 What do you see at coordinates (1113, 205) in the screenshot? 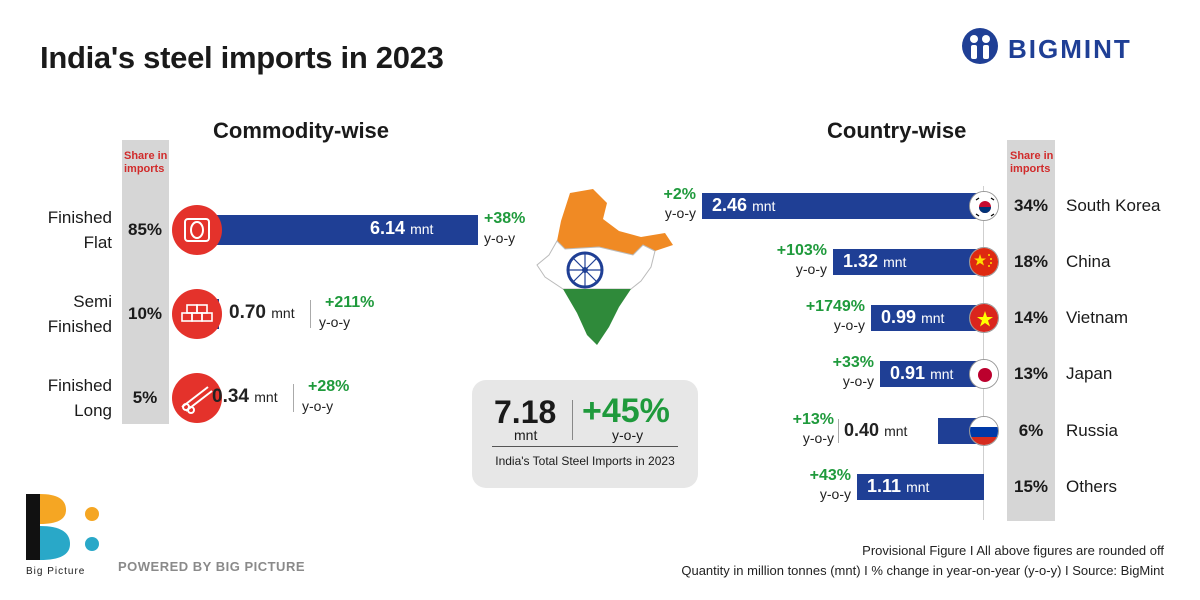
I see `country-name: South Korea` at bounding box center [1113, 205].